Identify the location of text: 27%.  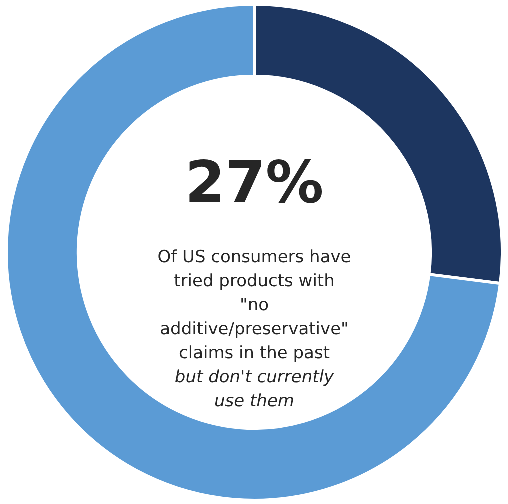
(254, 182).